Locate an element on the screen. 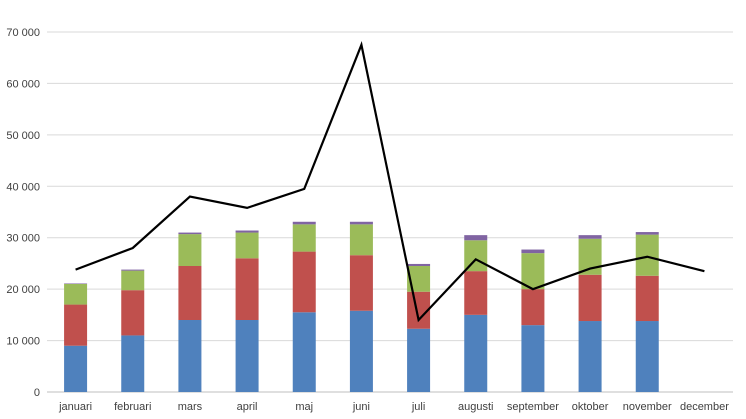  x-tick-label: maj is located at coordinates (304, 407).